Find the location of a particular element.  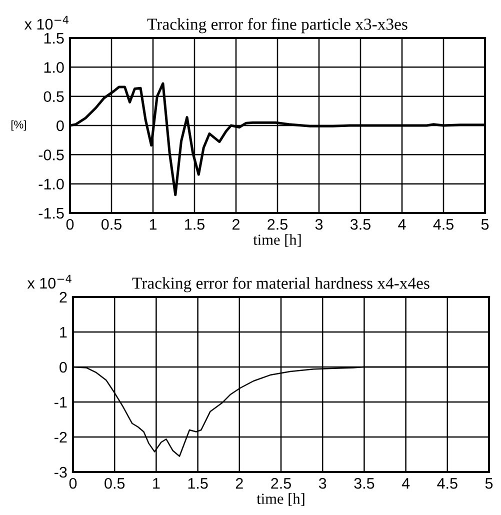

y-tick-label: 1 is located at coordinates (63, 332).